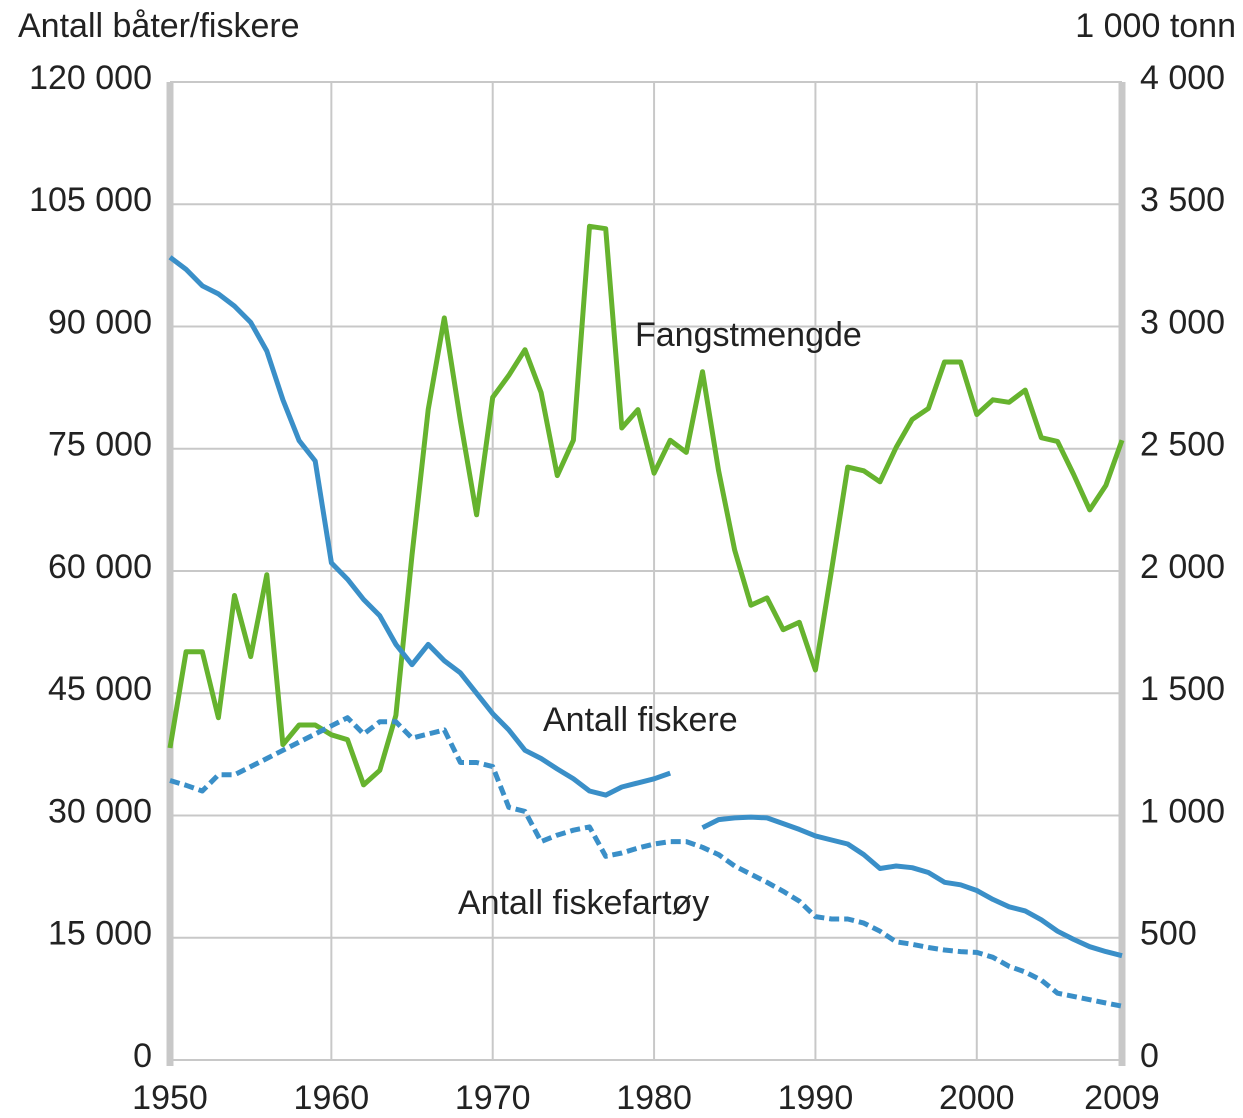  Describe the element at coordinates (1122, 1098) in the screenshot. I see `x-tick-label: 2009` at that location.